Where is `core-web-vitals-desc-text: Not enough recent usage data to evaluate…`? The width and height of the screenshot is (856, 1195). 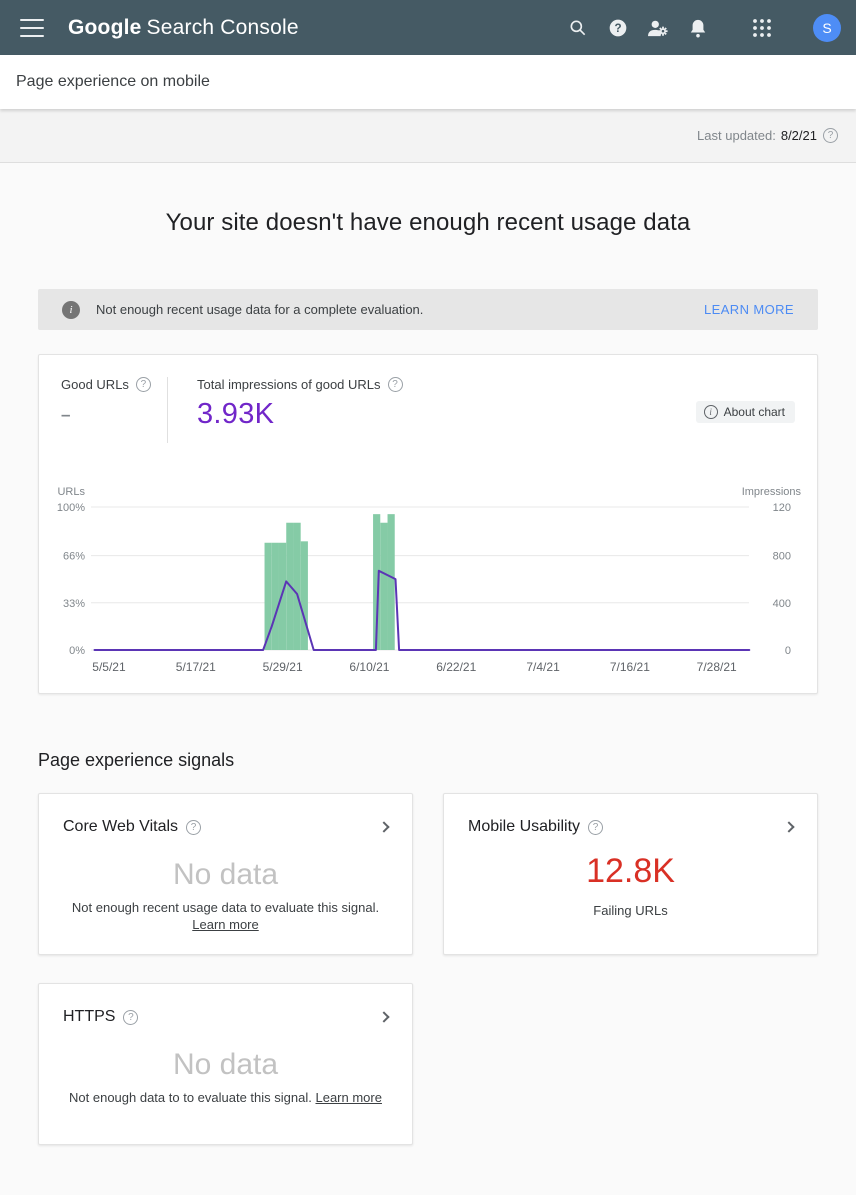 core-web-vitals-desc-text: Not enough recent usage data to evaluate… is located at coordinates (225, 907).